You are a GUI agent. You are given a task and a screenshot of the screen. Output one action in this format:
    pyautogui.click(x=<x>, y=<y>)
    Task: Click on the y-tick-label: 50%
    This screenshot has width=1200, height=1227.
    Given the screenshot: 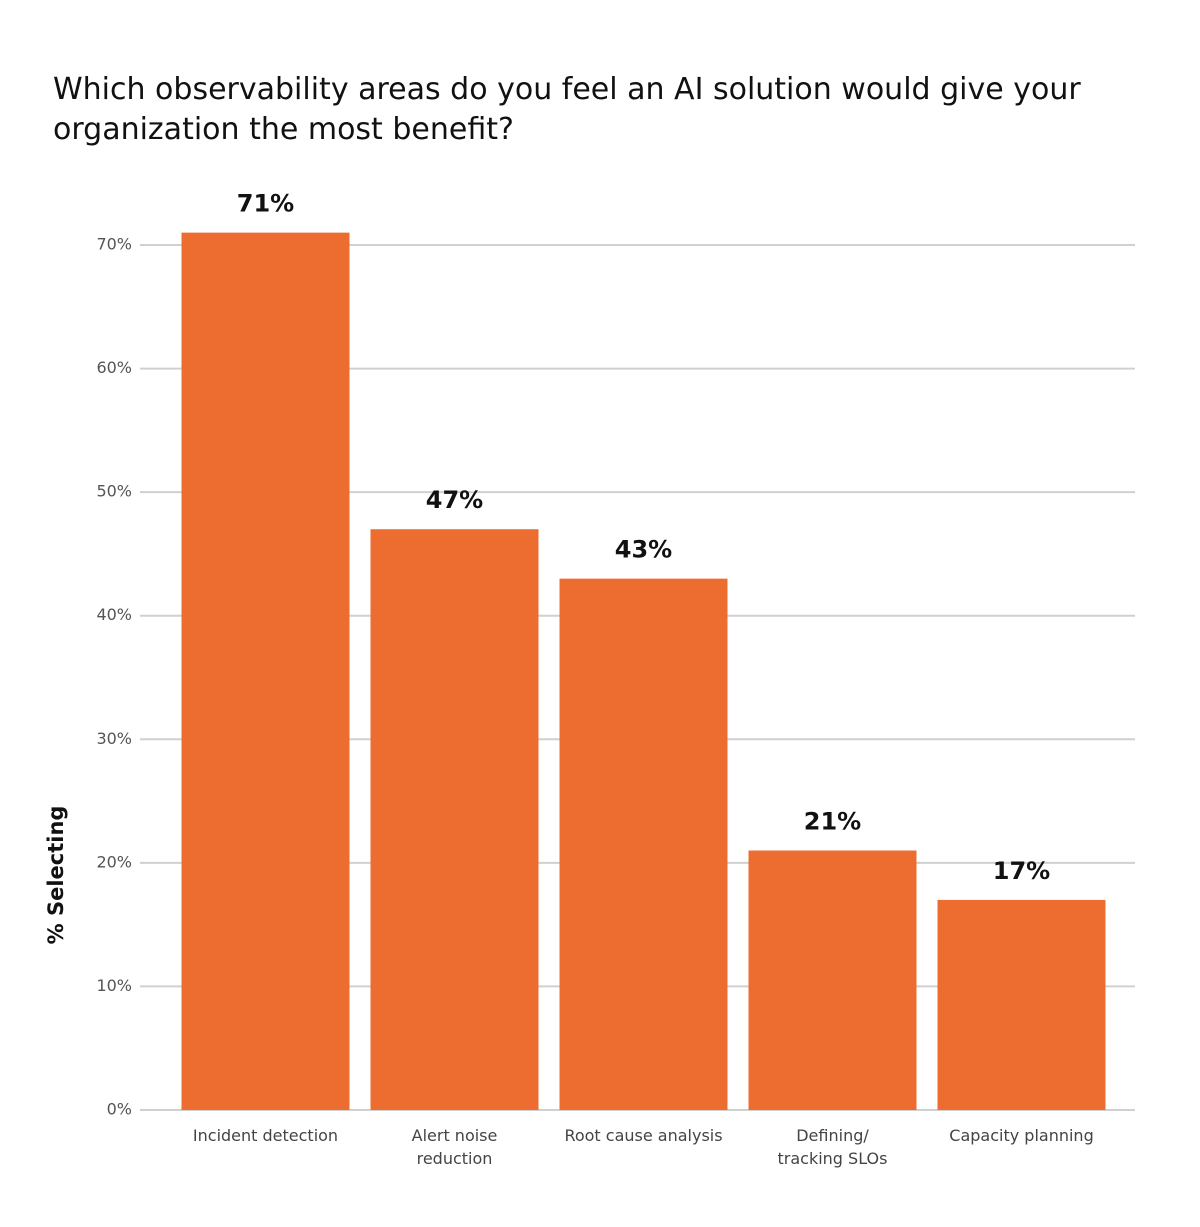 What is the action you would take?
    pyautogui.click(x=114, y=491)
    